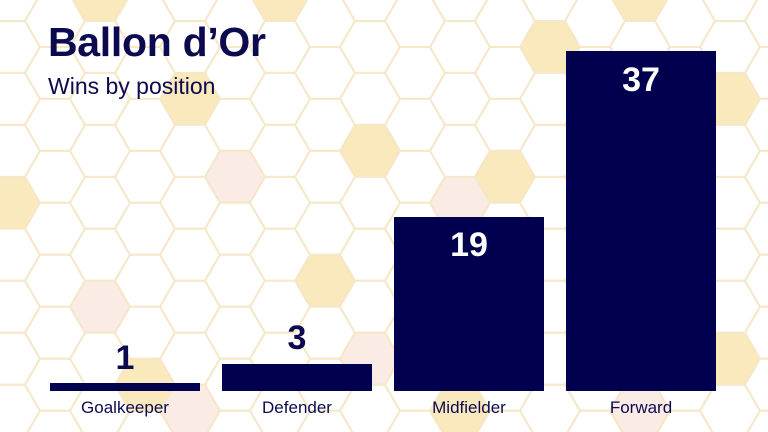 The width and height of the screenshot is (768, 432). Describe the element at coordinates (469, 245) in the screenshot. I see `value-label-midfielder: 19` at that location.